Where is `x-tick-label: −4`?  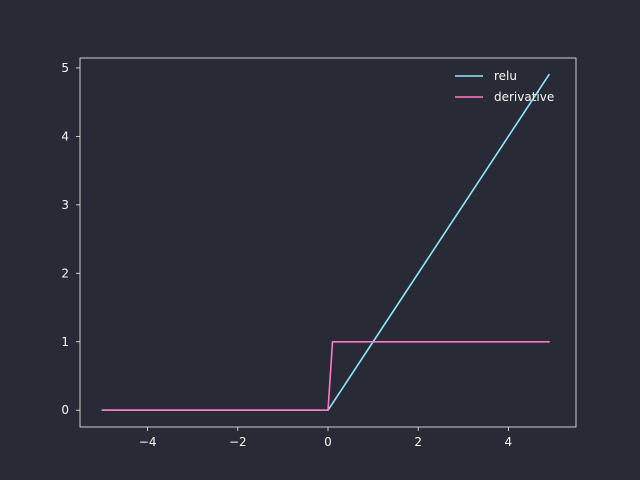 x-tick-label: −4 is located at coordinates (148, 442).